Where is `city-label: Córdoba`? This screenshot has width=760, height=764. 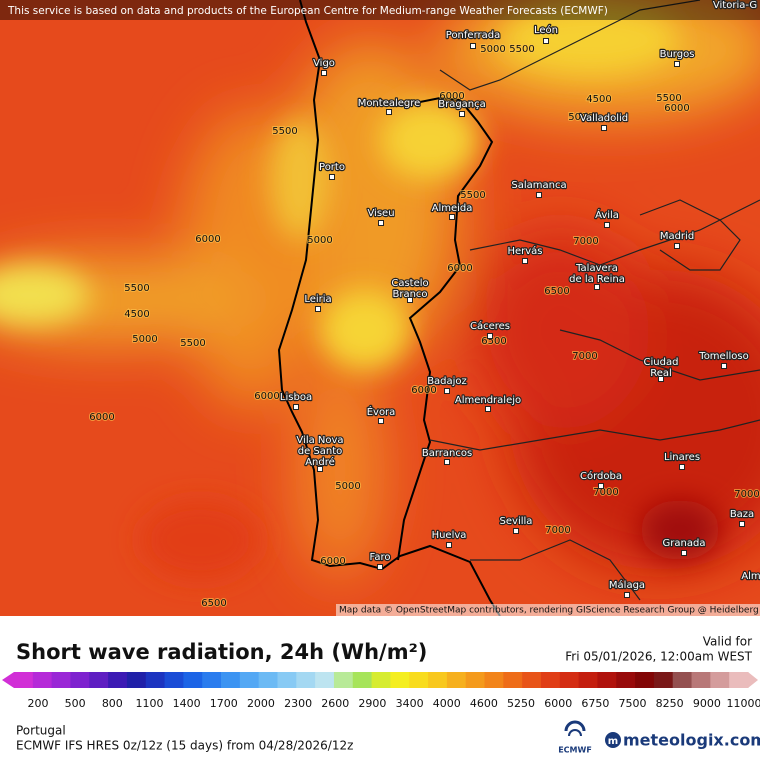 city-label: Córdoba is located at coordinates (601, 476).